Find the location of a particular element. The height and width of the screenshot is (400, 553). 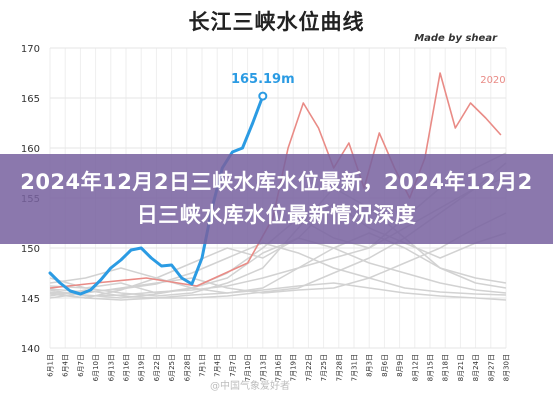

y-tick-label: 165 is located at coordinates (30, 99).